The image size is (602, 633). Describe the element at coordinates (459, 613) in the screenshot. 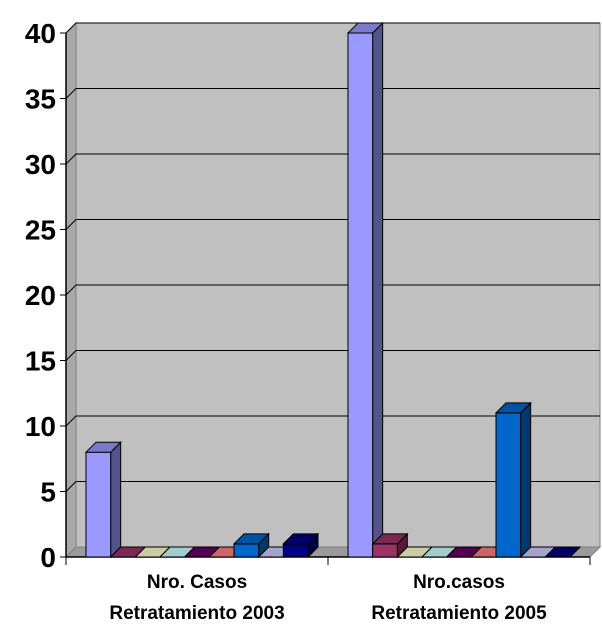

I see `x-category-label: Retratamiento 2005` at that location.